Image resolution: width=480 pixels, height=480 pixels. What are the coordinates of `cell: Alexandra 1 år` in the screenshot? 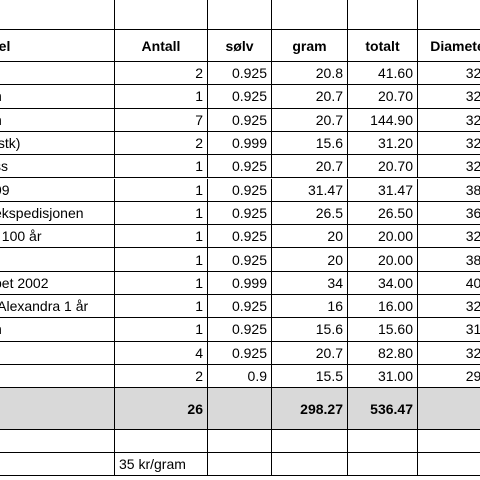 It's located at (57, 307).